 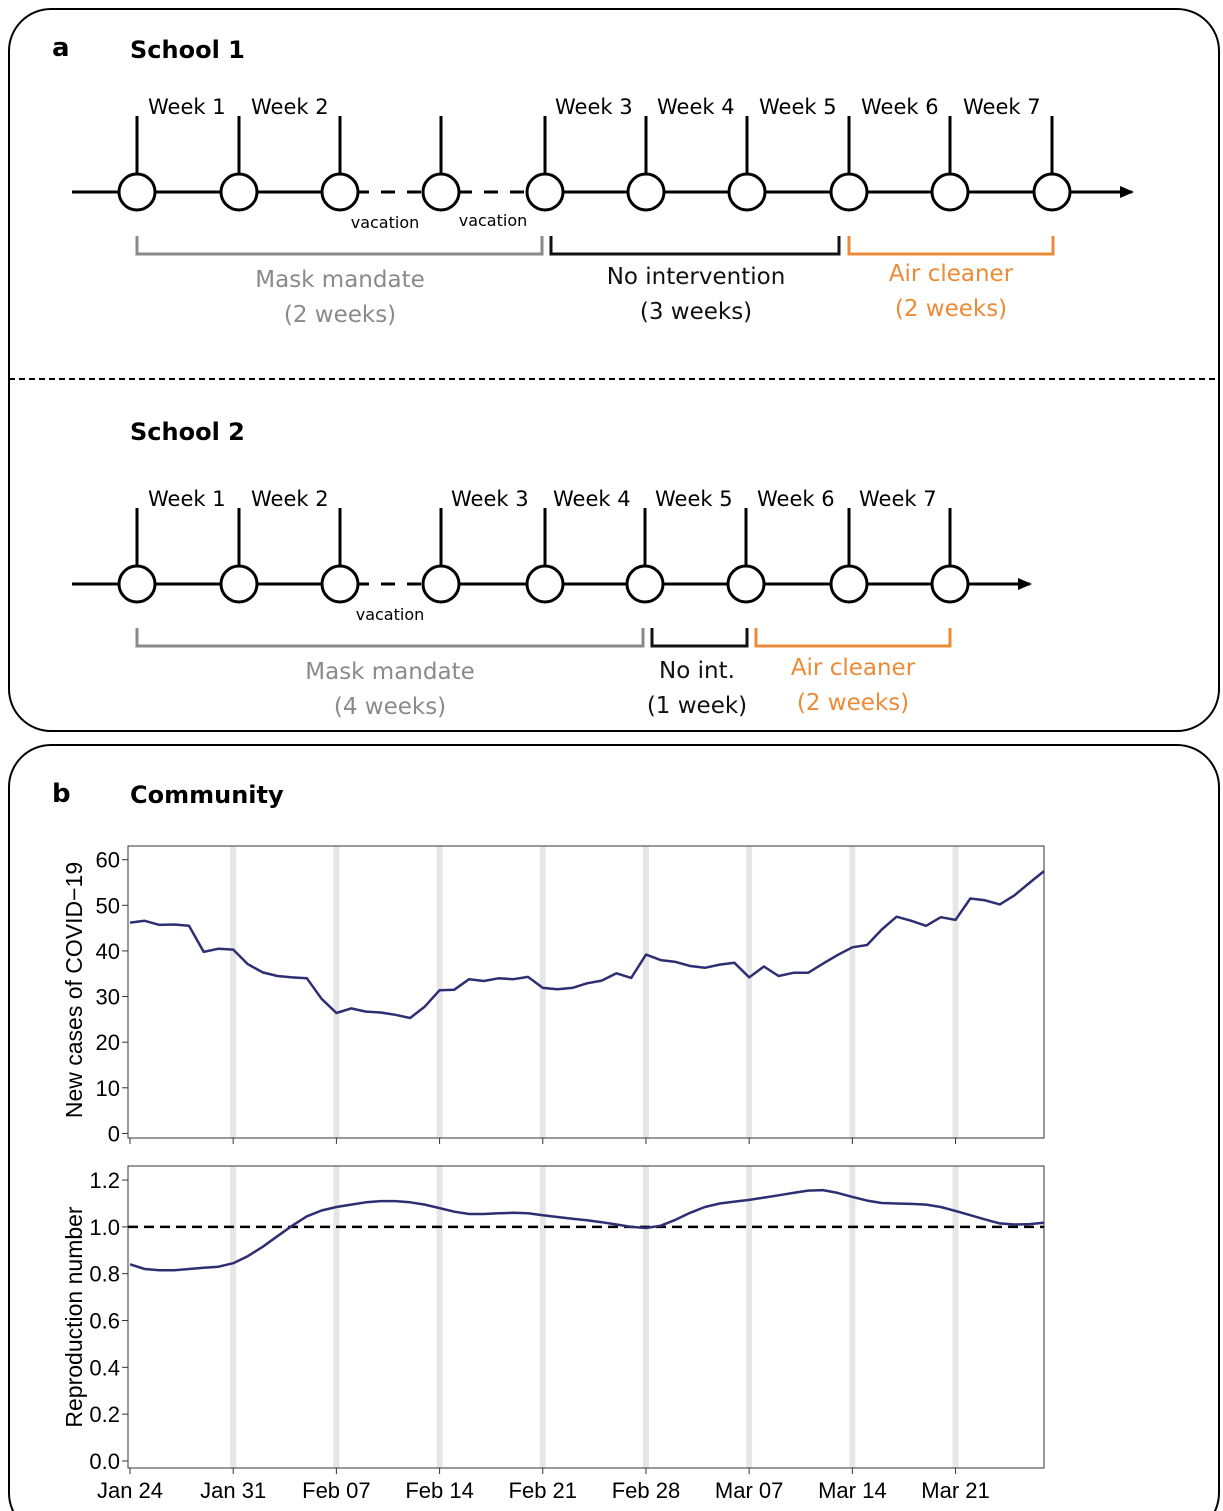 I want to click on school1-mask-label-1: Mask mandate, so click(x=340, y=280).